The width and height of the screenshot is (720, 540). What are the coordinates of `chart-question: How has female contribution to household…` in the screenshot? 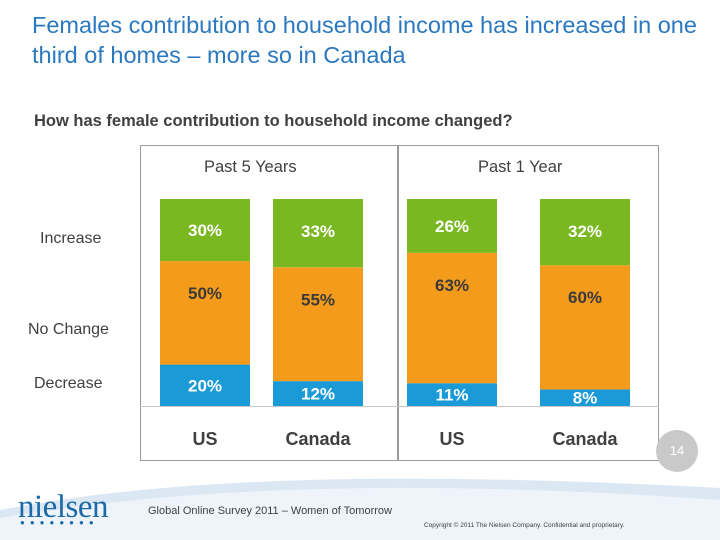 It's located at (273, 121).